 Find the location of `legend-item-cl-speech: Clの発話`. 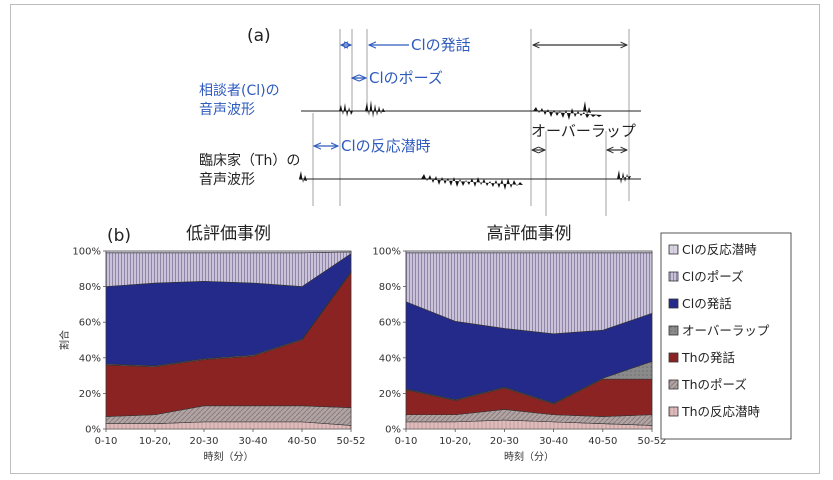

legend-item-cl-speech: Clの発話 is located at coordinates (700, 303).